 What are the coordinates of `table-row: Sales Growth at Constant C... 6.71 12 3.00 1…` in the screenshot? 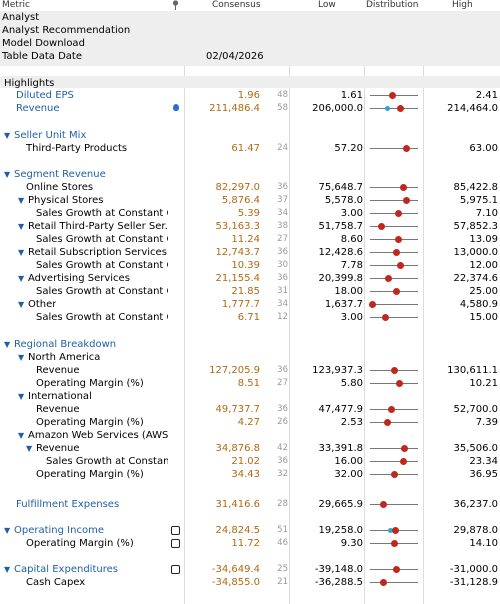 It's located at (250, 317).